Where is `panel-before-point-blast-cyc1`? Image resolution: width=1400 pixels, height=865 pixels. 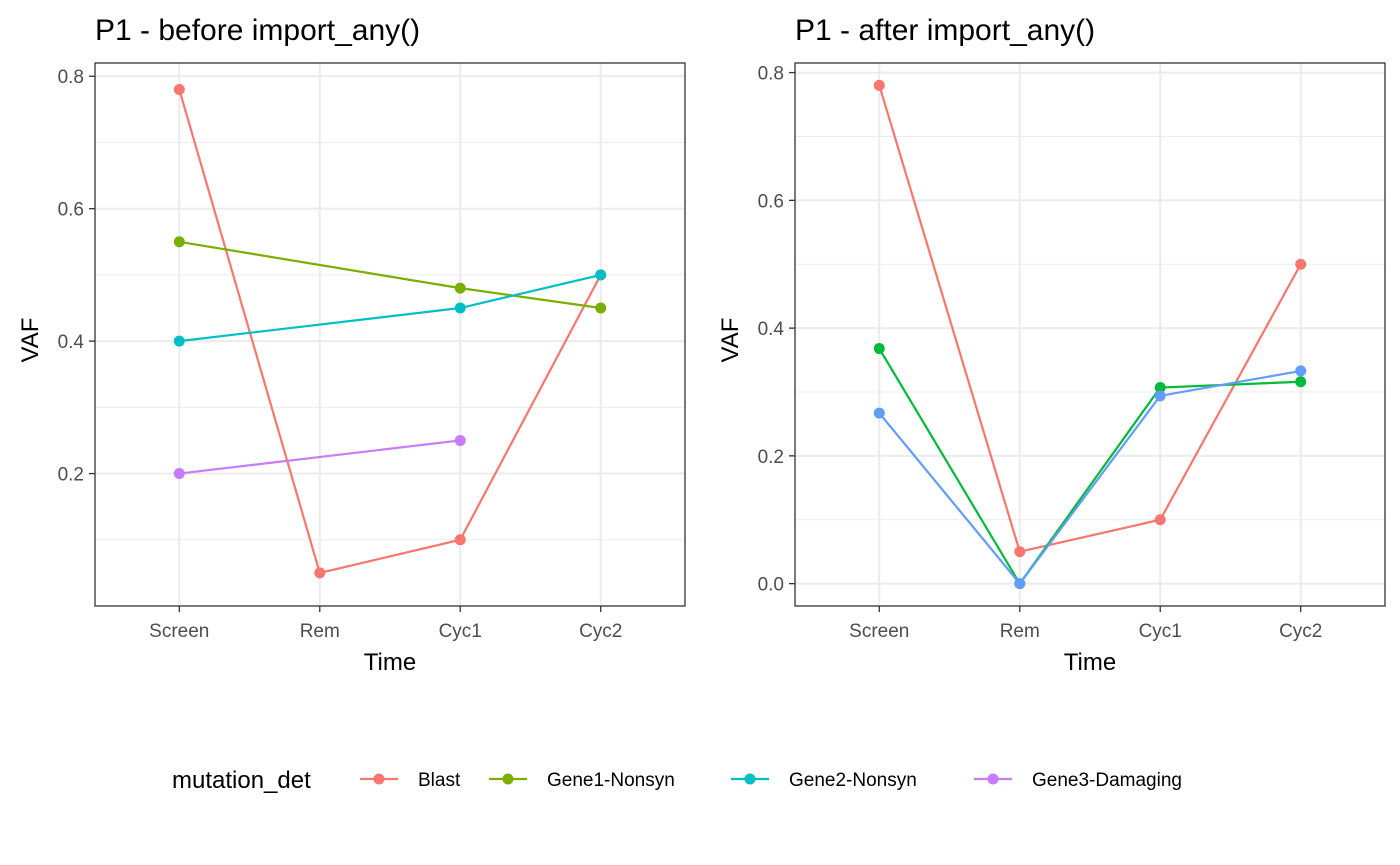 panel-before-point-blast-cyc1 is located at coordinates (460, 540).